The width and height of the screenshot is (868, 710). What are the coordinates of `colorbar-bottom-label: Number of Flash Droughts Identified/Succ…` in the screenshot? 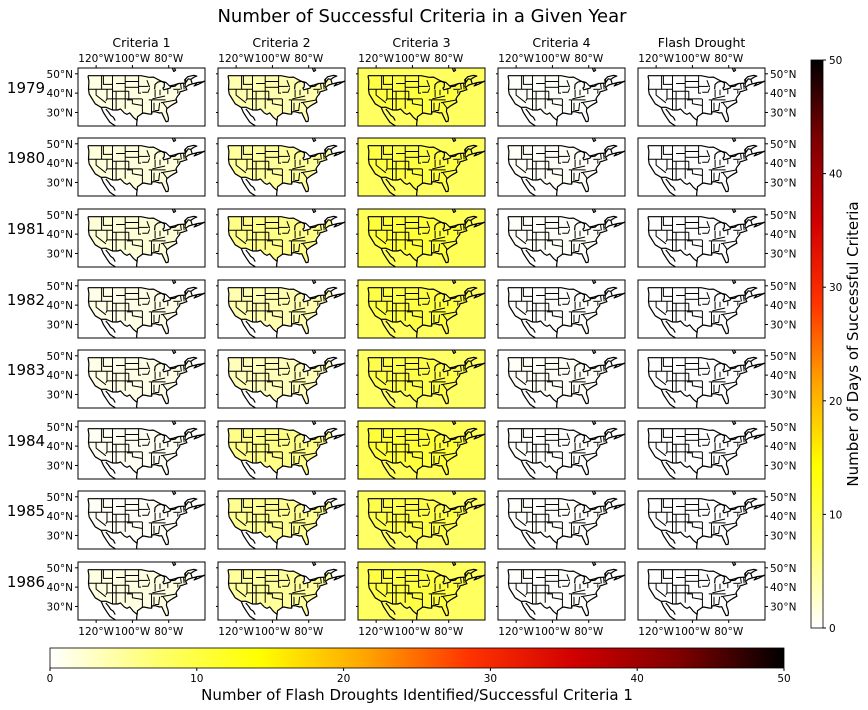 It's located at (417, 695).